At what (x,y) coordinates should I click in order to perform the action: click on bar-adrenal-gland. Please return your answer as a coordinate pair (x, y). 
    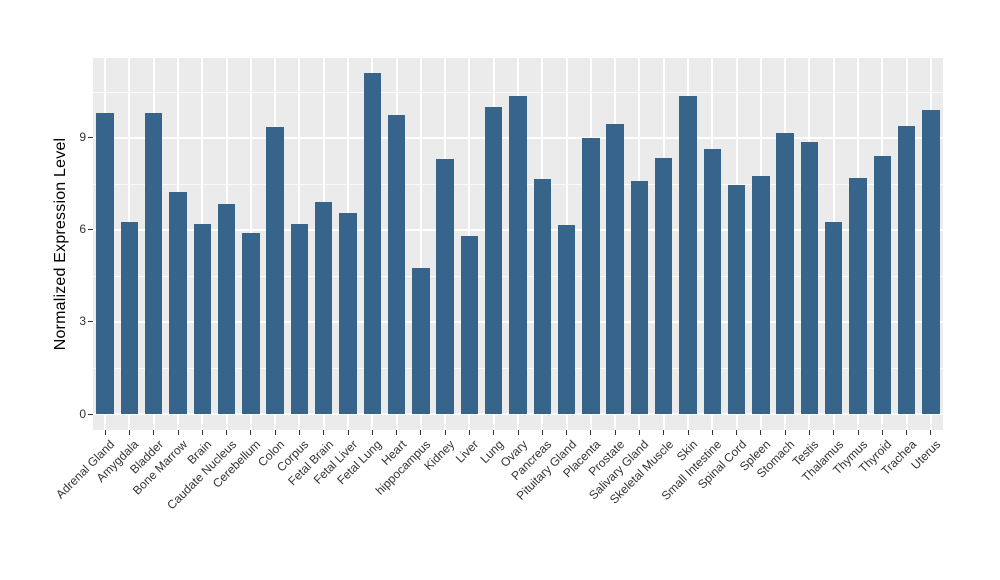
    Looking at the image, I should click on (105, 264).